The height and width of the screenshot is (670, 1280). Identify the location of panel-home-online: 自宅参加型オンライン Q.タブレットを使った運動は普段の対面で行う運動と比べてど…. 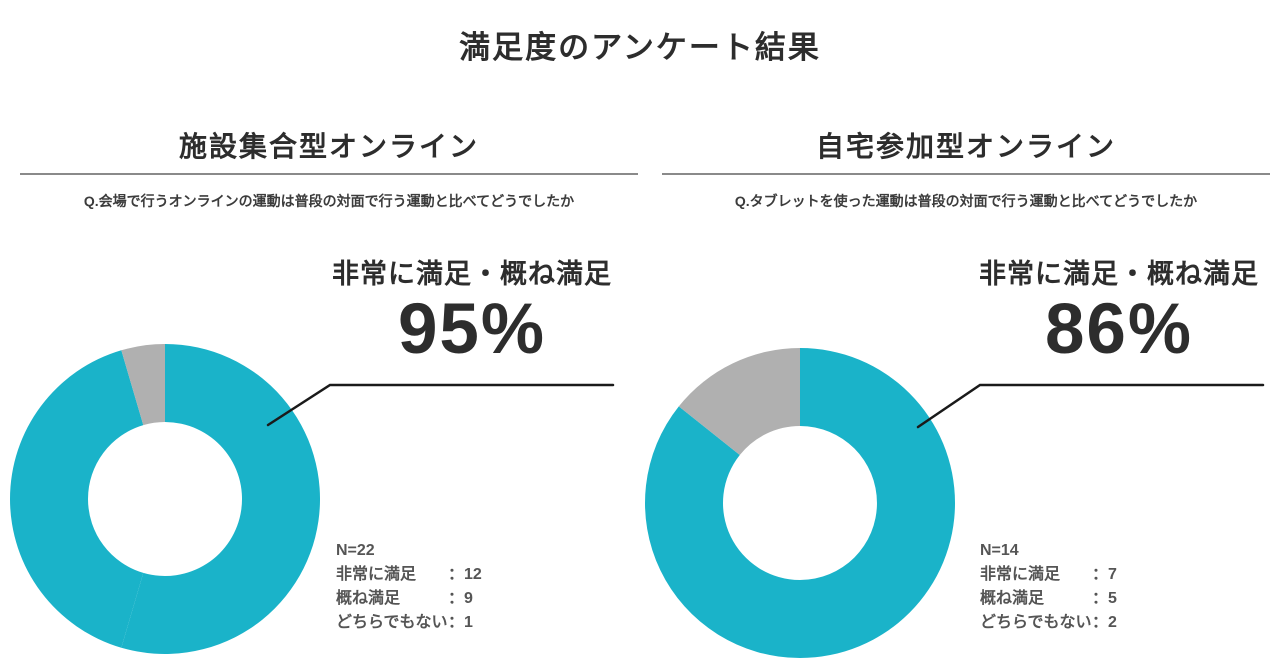
(966, 170).